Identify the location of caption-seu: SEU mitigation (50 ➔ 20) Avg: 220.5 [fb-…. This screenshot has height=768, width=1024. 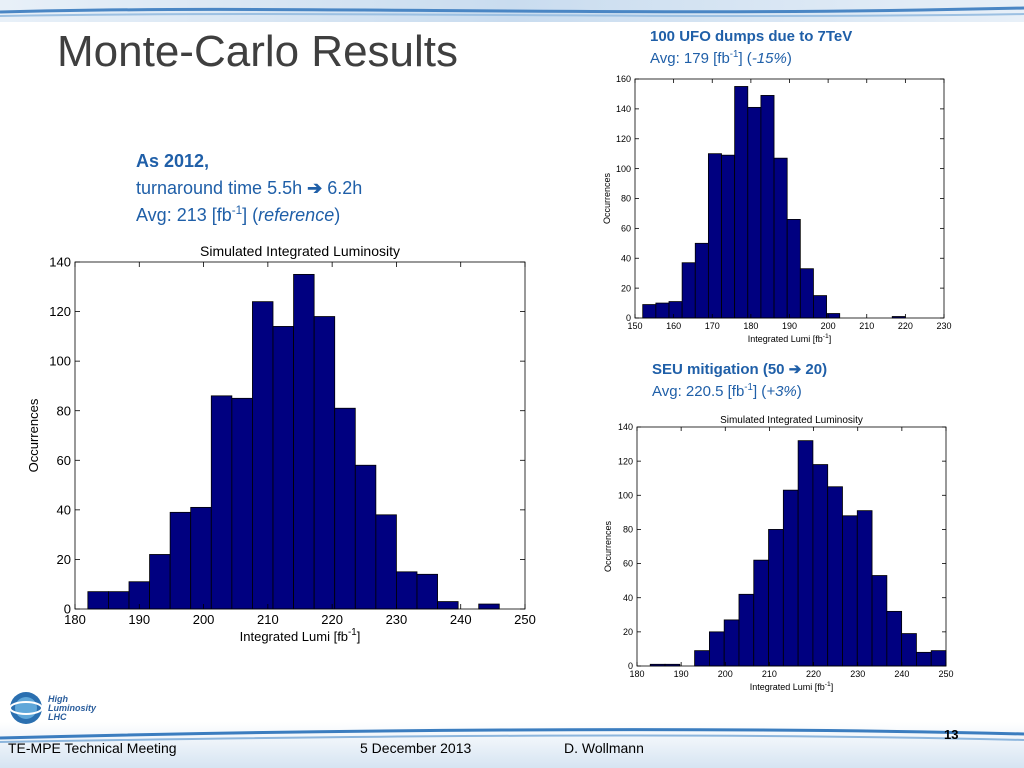
(739, 381).